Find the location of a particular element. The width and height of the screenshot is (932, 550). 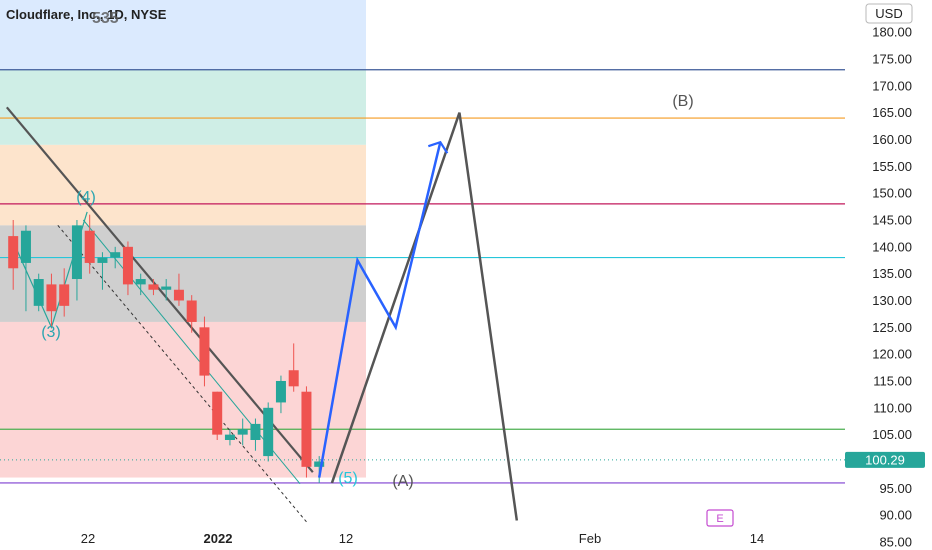

currency-label: USD is located at coordinates (888, 13).